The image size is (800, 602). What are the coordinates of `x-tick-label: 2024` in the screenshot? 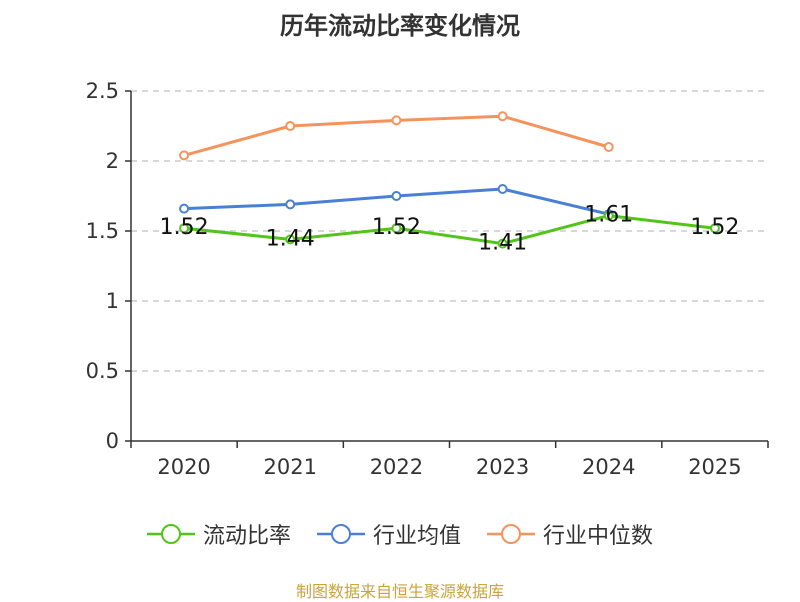 It's located at (608, 467).